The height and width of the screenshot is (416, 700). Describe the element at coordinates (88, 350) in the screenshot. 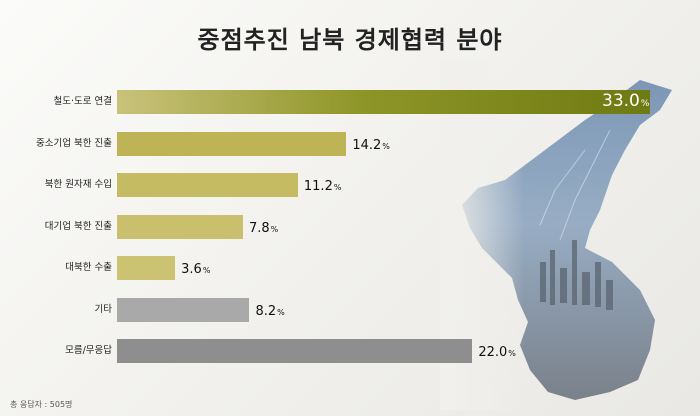

I see `category-label: 모름/무응답` at that location.